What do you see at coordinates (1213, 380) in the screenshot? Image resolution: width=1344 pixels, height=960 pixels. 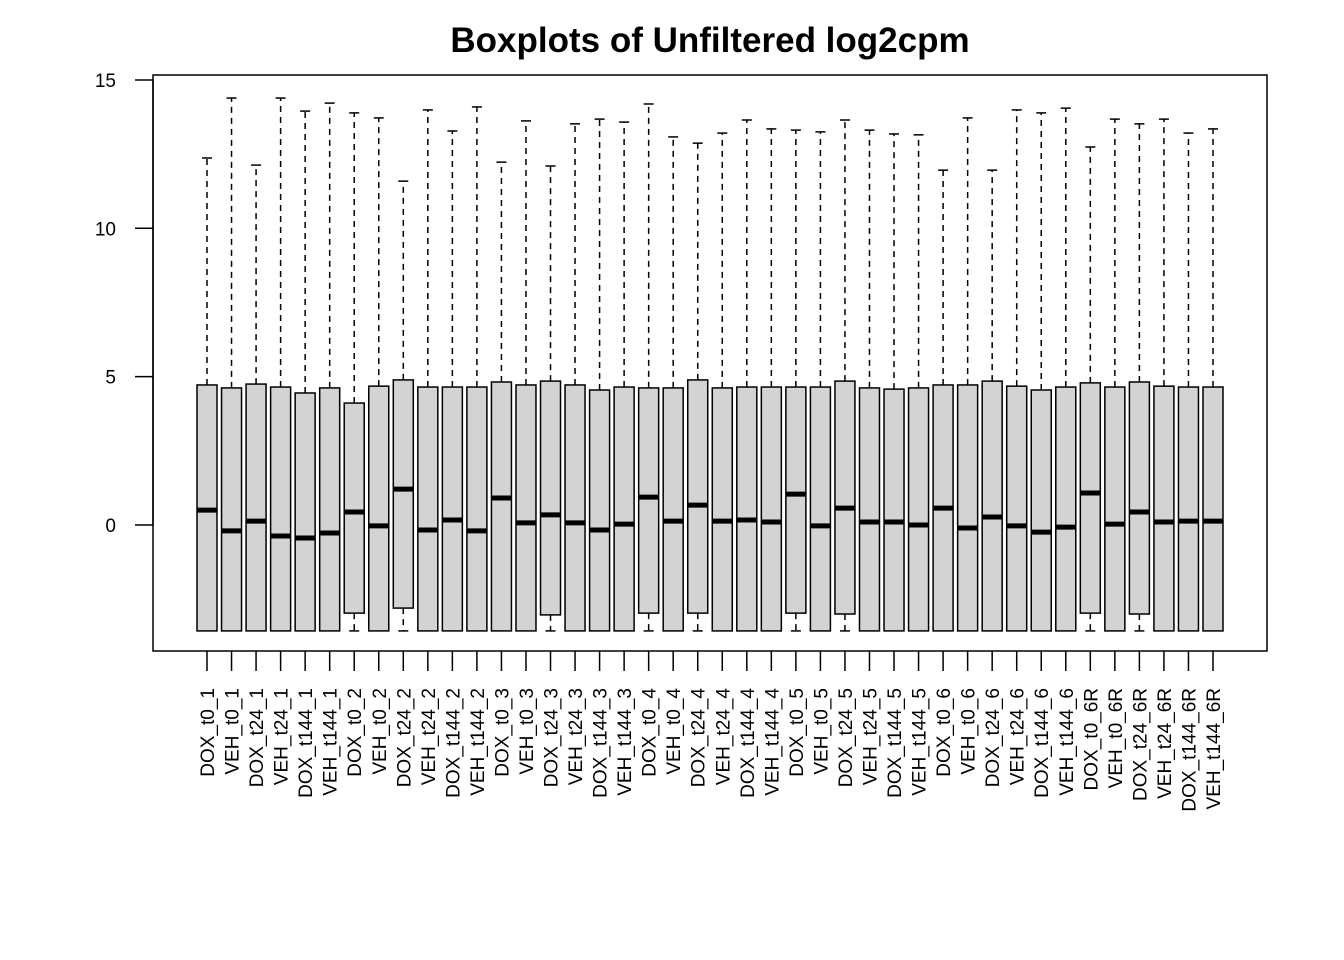 I see `box-VEH_t144_6R` at bounding box center [1213, 380].